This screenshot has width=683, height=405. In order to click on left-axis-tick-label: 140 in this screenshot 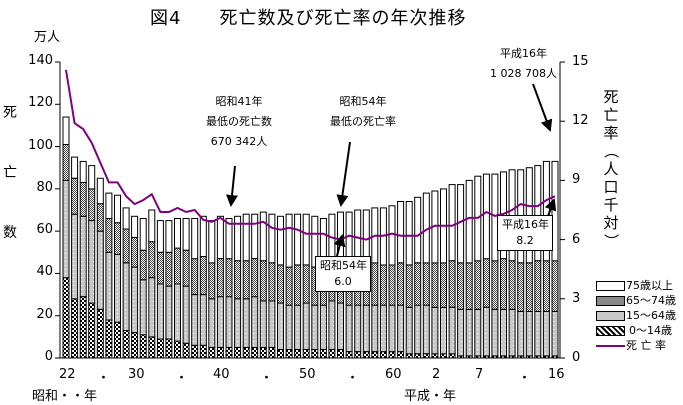, I will do `click(40, 60)`.